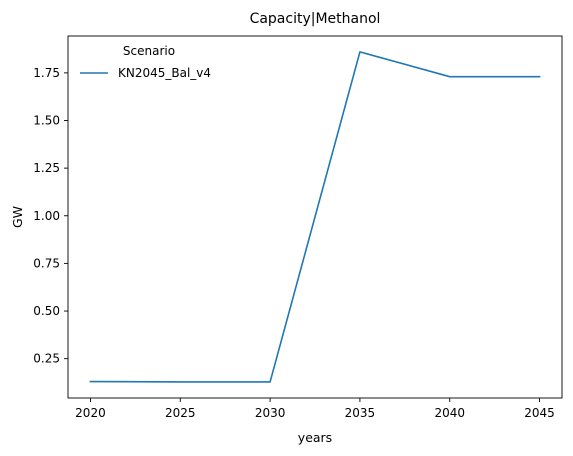 This screenshot has height=456, width=573. What do you see at coordinates (46, 168) in the screenshot?
I see `y-tick-label: 1.25` at bounding box center [46, 168].